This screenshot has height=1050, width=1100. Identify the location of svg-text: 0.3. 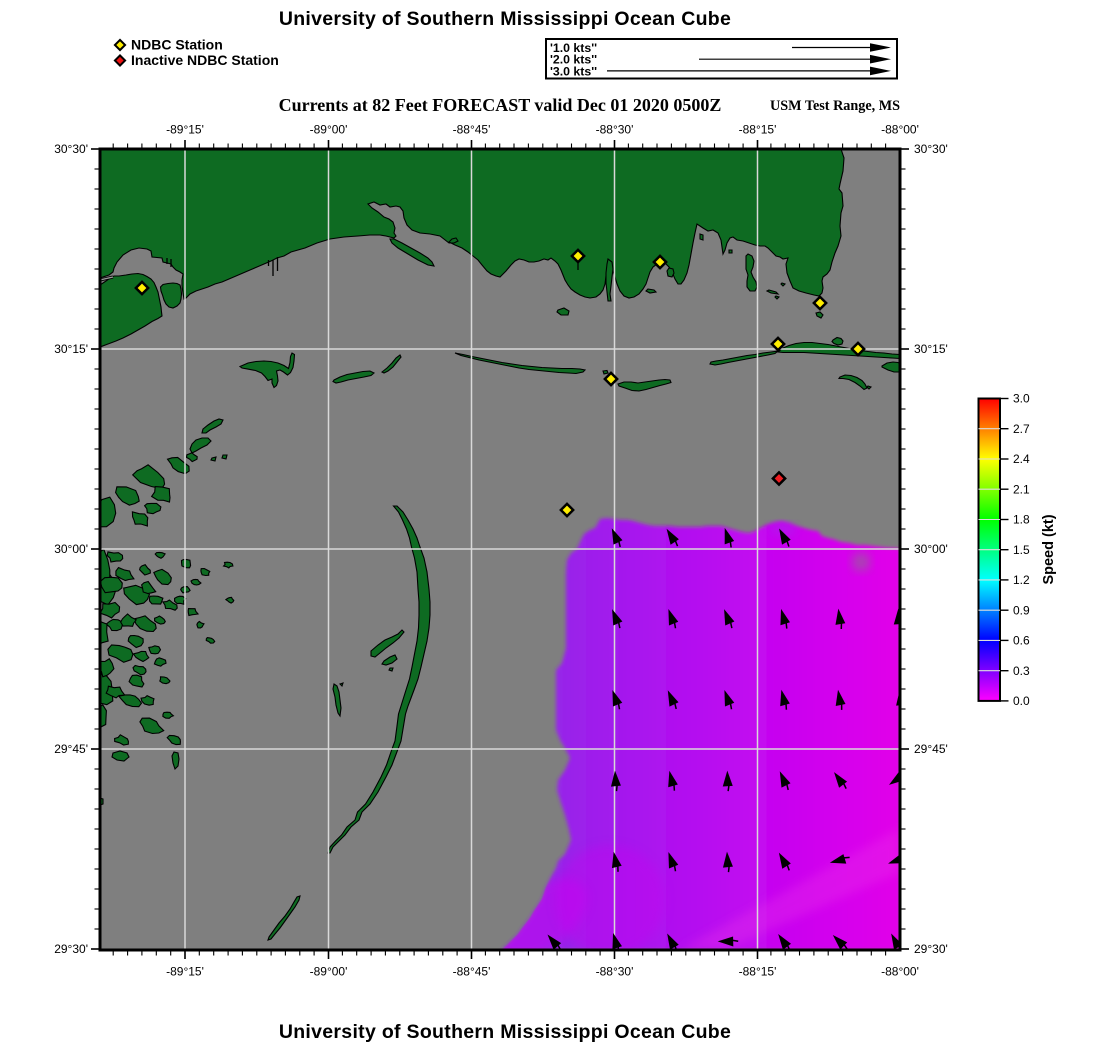
(1021, 671).